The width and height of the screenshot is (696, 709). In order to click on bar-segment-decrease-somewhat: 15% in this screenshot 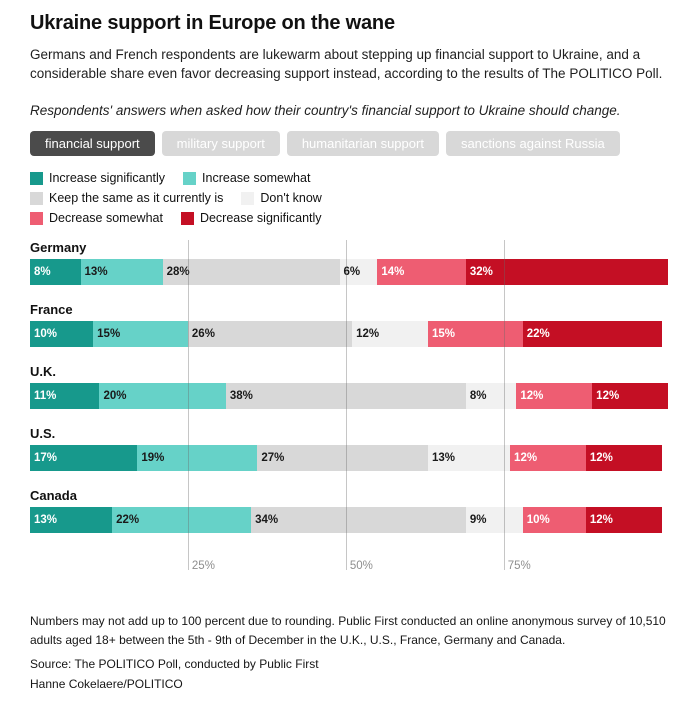, I will do `click(475, 334)`.